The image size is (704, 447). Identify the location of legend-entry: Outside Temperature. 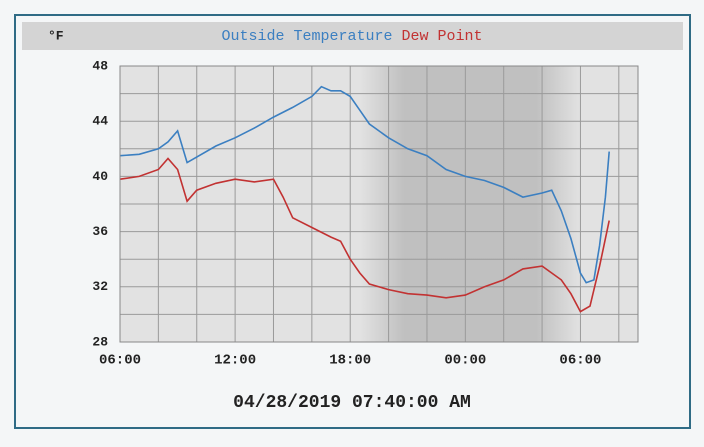
(306, 36).